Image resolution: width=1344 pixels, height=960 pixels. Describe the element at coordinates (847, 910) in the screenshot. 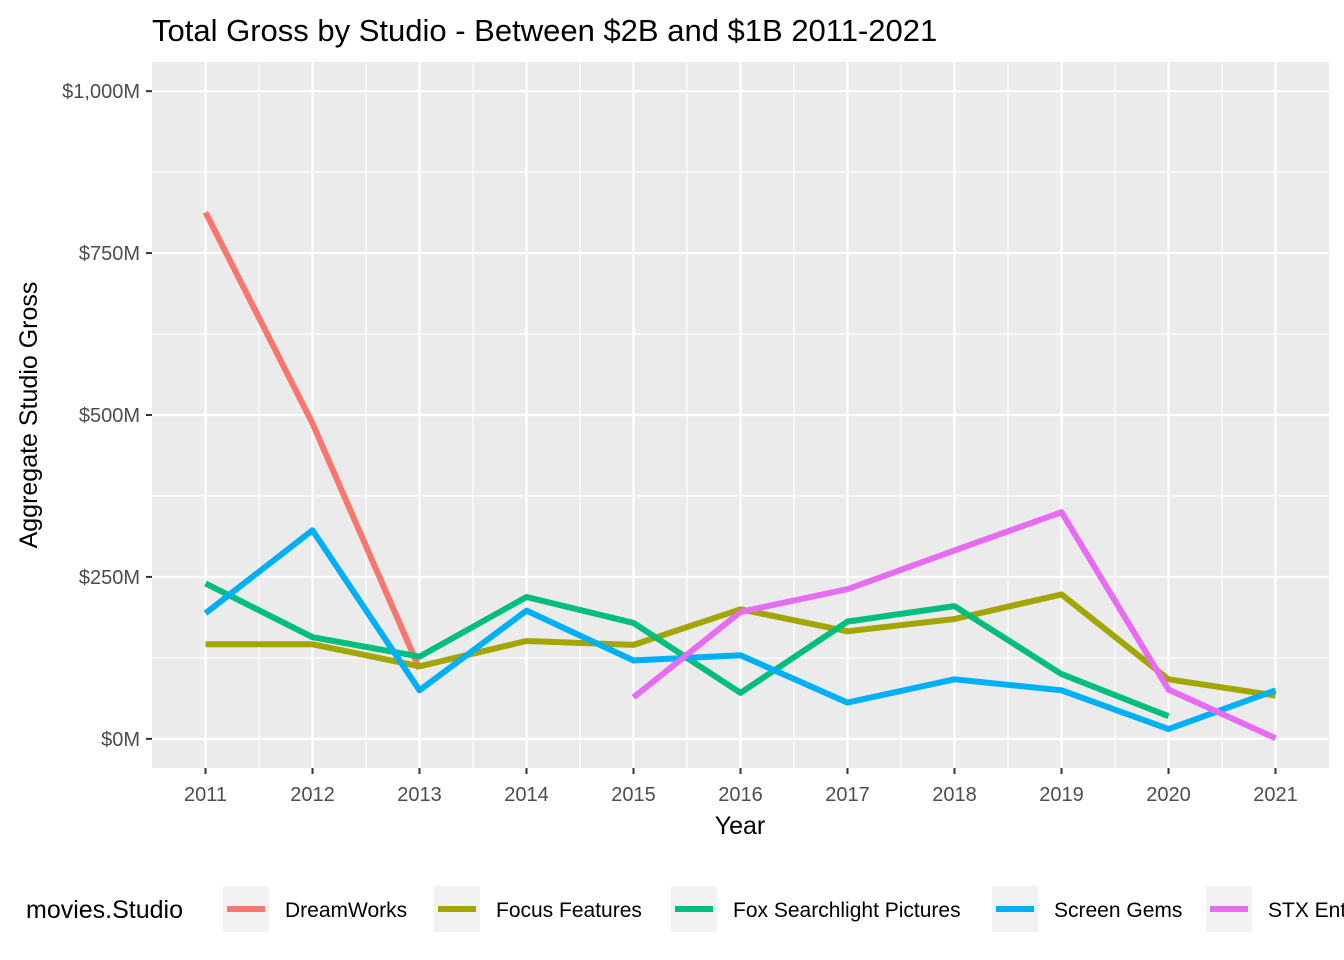

I see `legend-label-fox-searchlight-pictures: Fox Searchlight Pictures` at that location.